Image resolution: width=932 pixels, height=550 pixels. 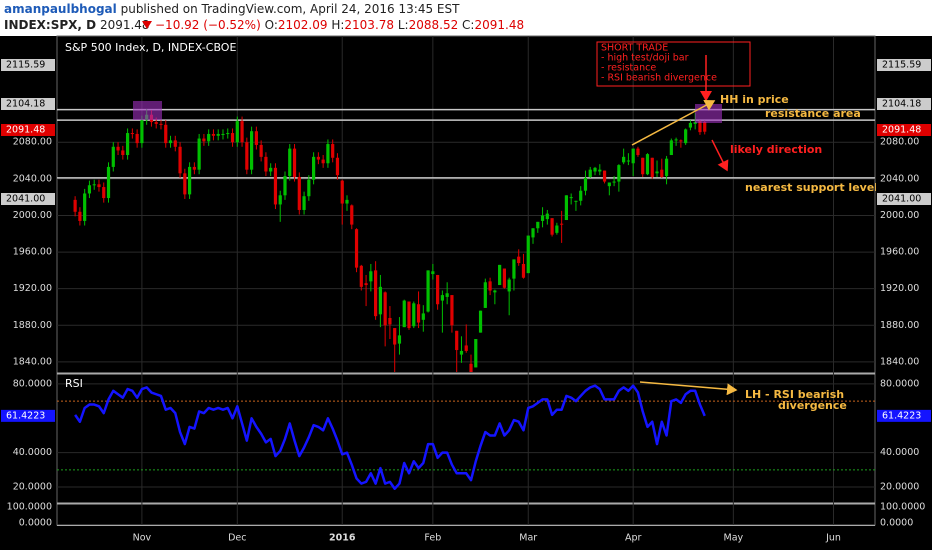 I want to click on last: 2091.48, so click(x=125, y=25).